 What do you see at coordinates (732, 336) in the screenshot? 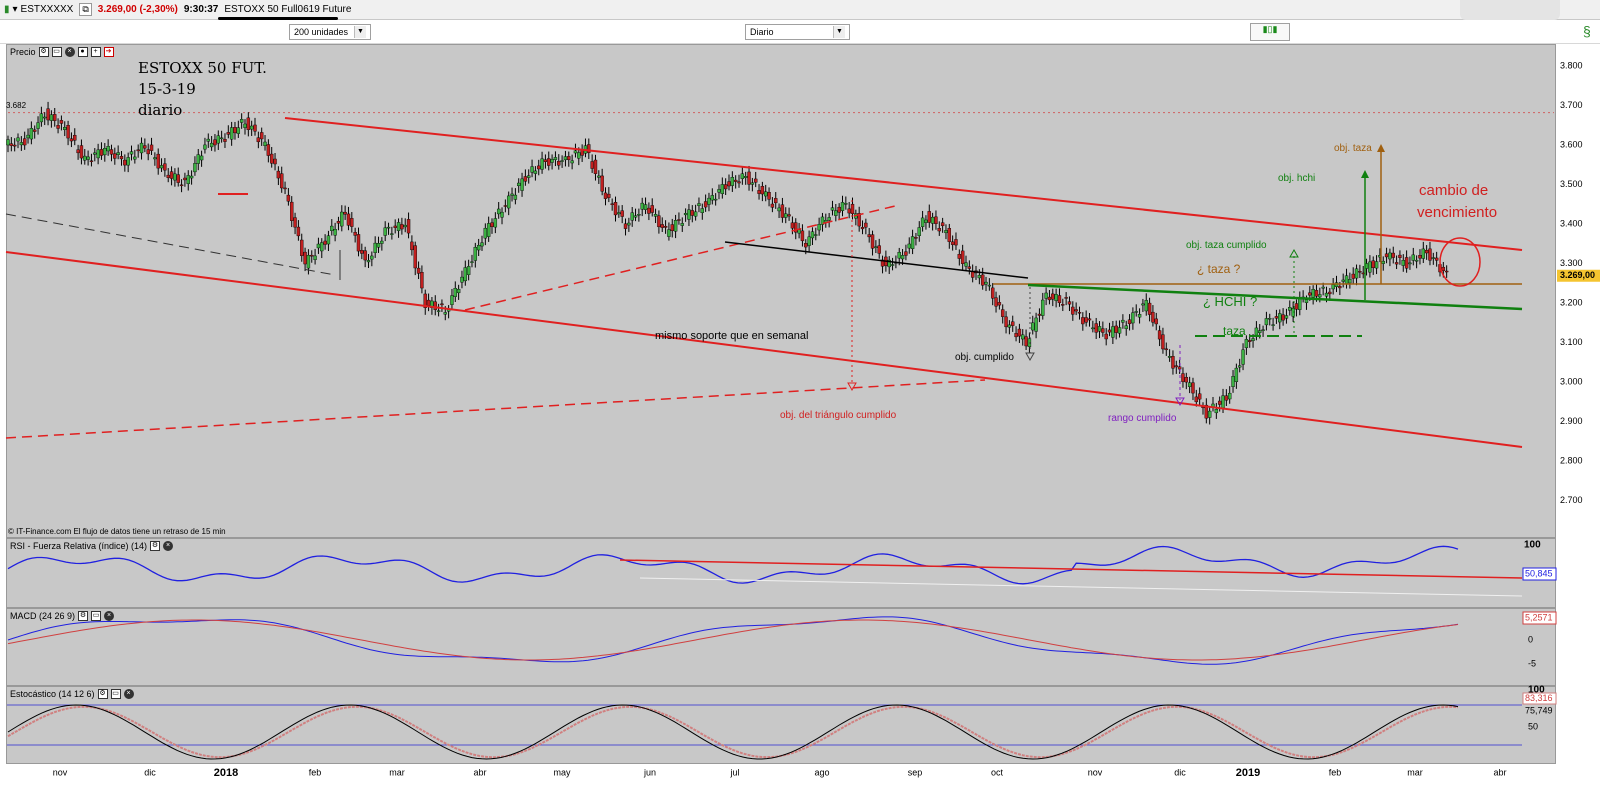
I see `support-annotation: mismo soporte que en semanal` at bounding box center [732, 336].